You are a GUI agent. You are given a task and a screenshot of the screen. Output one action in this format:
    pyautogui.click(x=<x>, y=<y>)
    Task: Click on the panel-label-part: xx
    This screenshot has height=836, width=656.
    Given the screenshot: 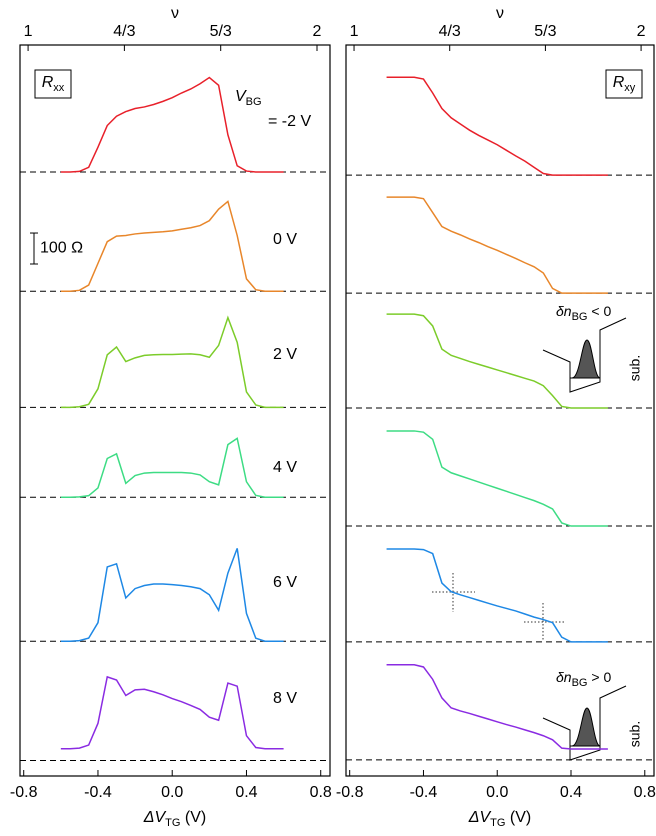 What is the action you would take?
    pyautogui.click(x=59, y=88)
    